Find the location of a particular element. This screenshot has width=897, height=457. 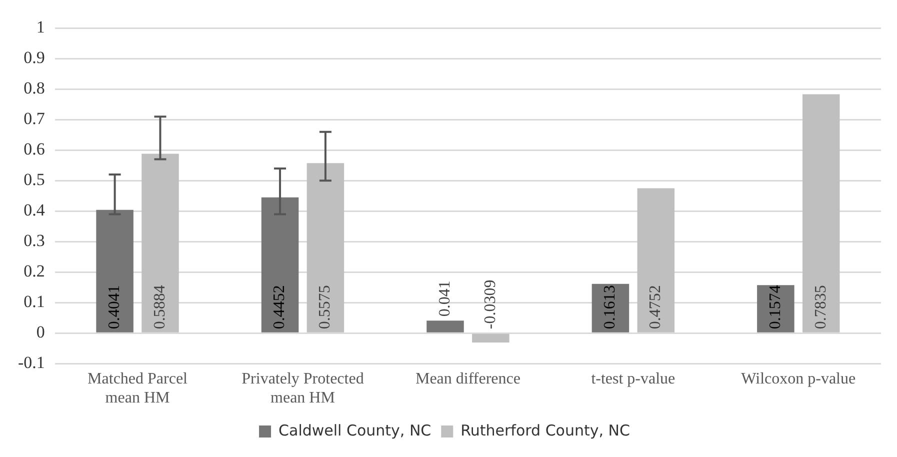

data-label: 0.041 is located at coordinates (445, 298).